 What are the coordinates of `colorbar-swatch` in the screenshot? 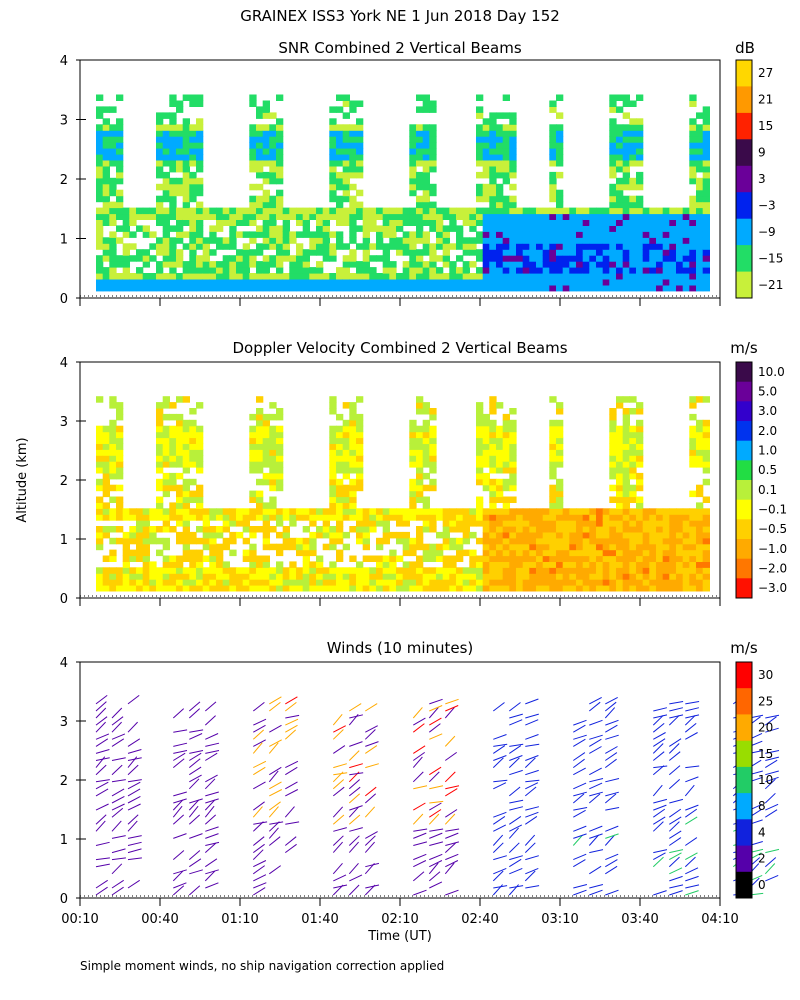 It's located at (744, 509).